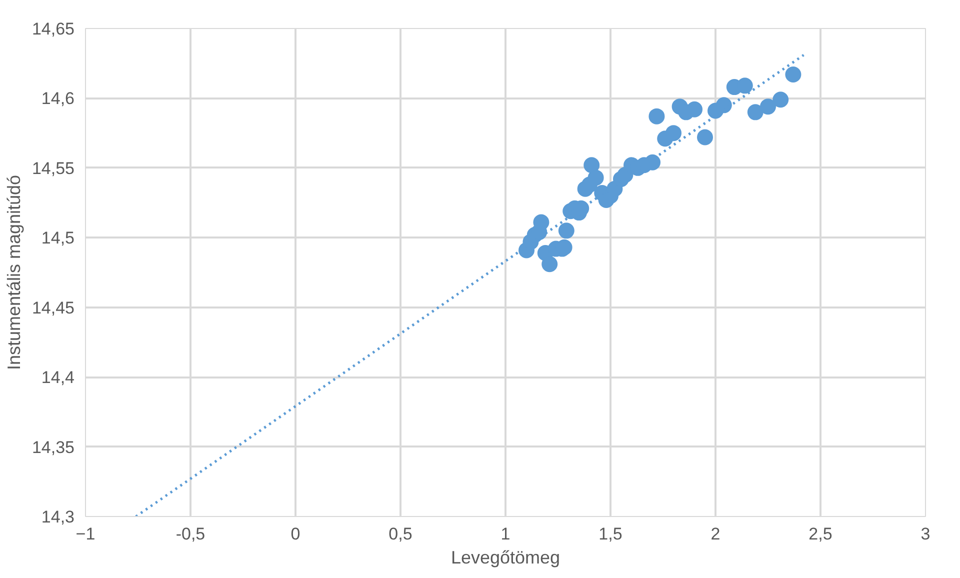  What do you see at coordinates (400, 534) in the screenshot?
I see `x-tick-label: 0,5` at bounding box center [400, 534].